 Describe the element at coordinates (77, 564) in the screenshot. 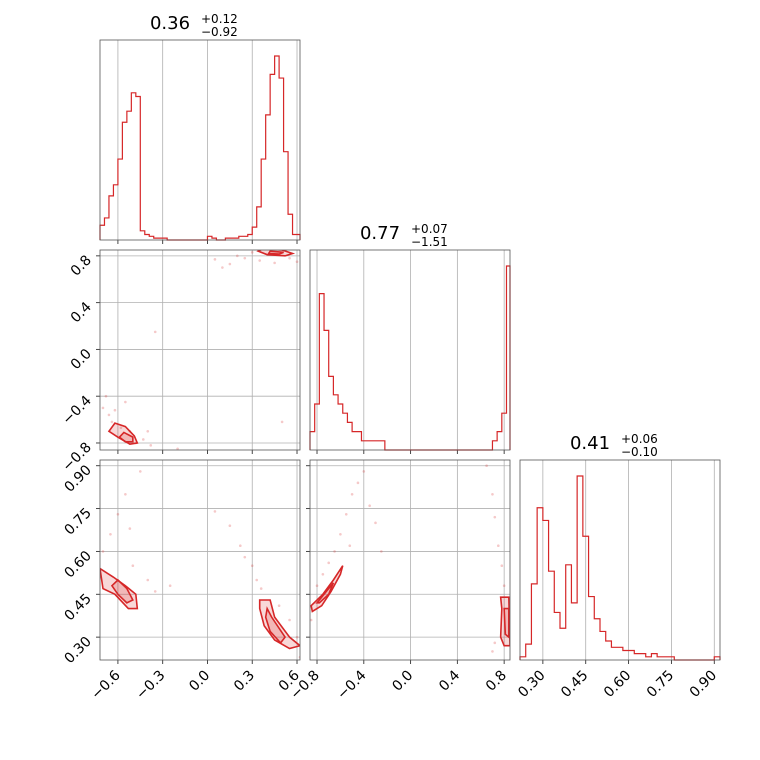

I see `y-tick-label: 0.60` at that location.